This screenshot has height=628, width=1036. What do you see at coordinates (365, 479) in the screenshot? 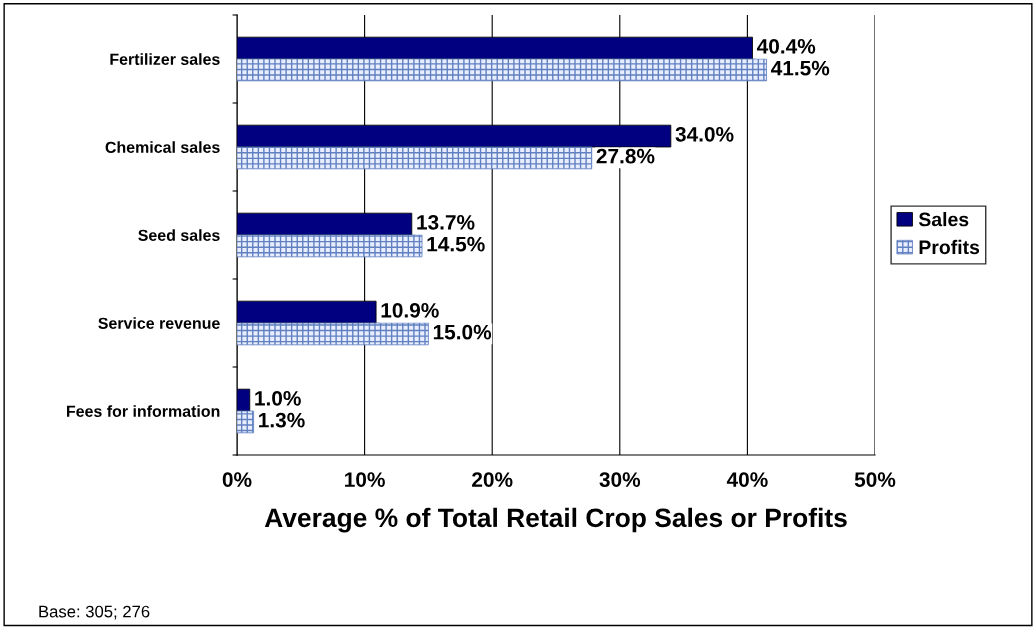
I see `x-tick-label: 10%` at bounding box center [365, 479].